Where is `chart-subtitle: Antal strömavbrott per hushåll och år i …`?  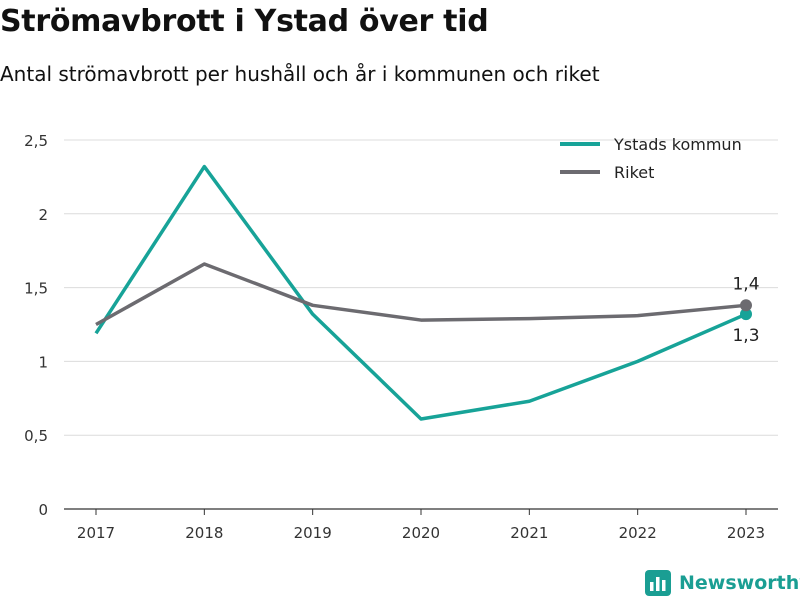
chart-subtitle: Antal strömavbrott per hushåll och år i … is located at coordinates (300, 74).